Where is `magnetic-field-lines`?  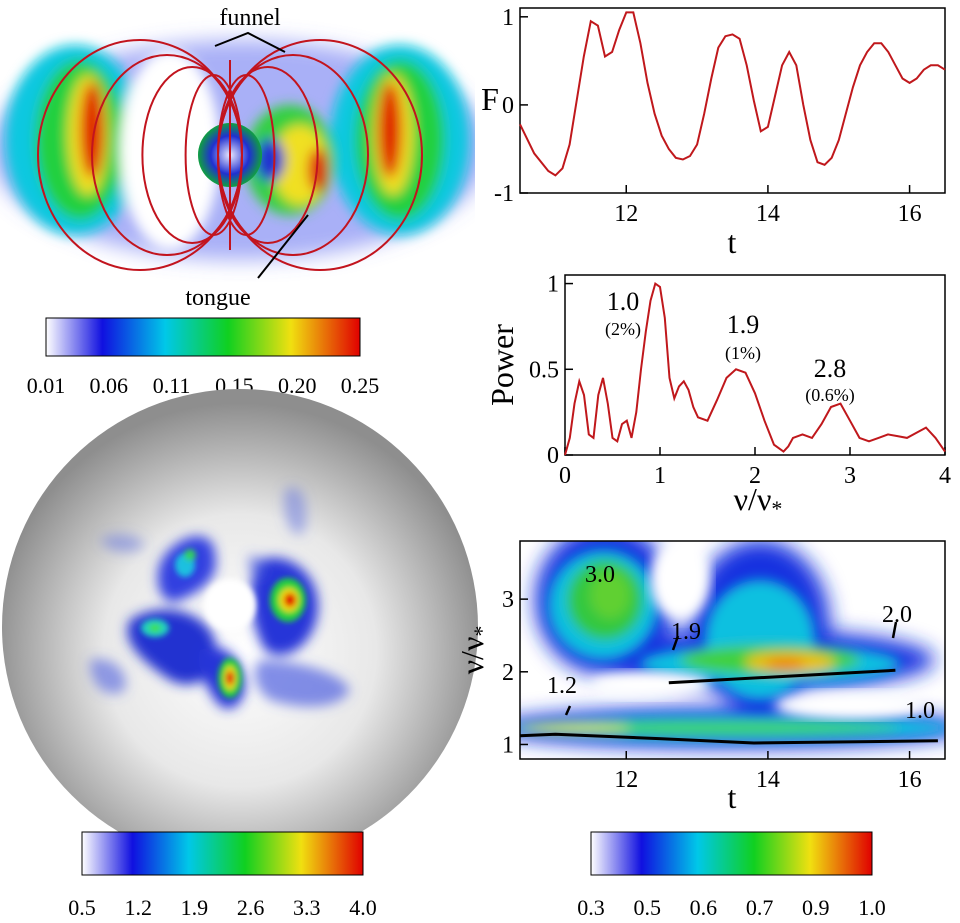 magnetic-field-lines is located at coordinates (230, 155).